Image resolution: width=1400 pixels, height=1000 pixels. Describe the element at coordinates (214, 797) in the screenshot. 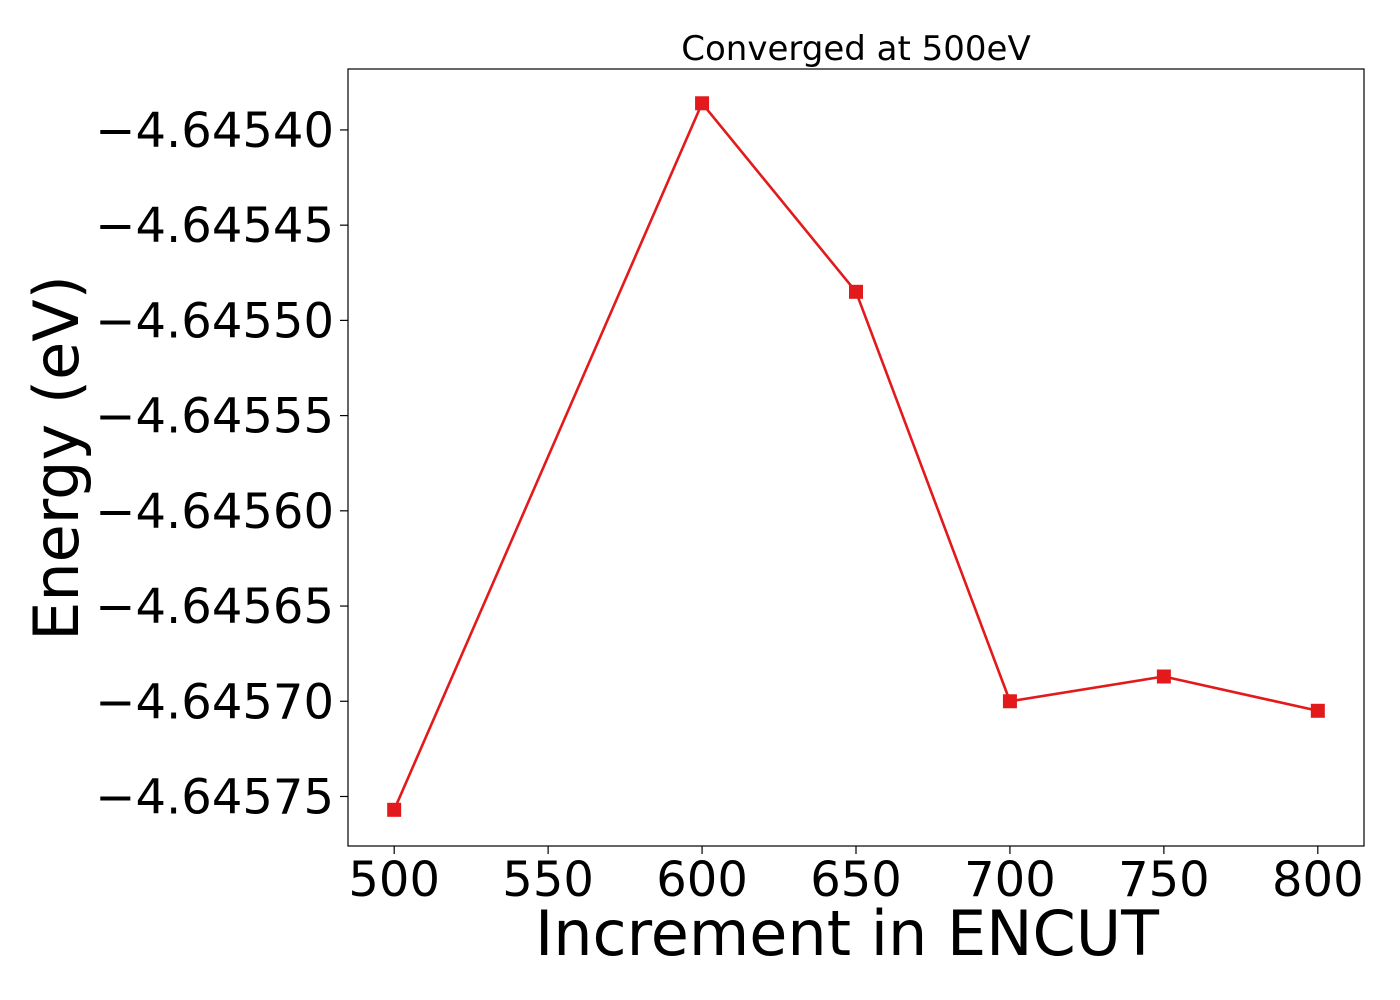

I see `y-tick-label: −4.64575` at that location.